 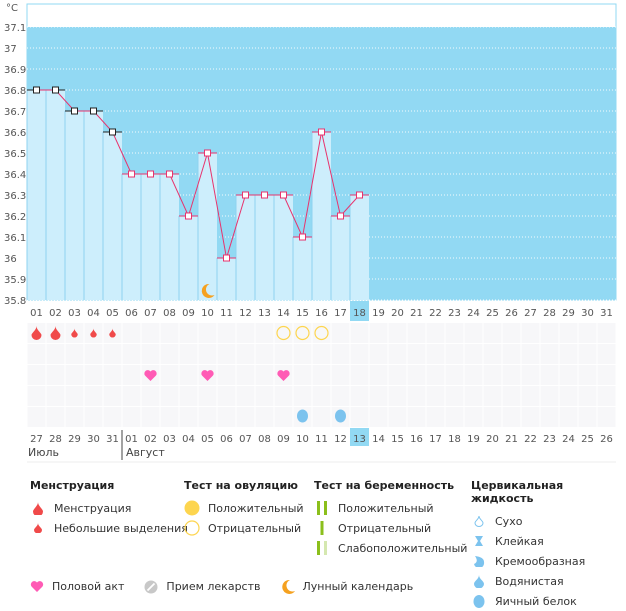 I want to click on x-tick-label: 08, so click(x=169, y=313).